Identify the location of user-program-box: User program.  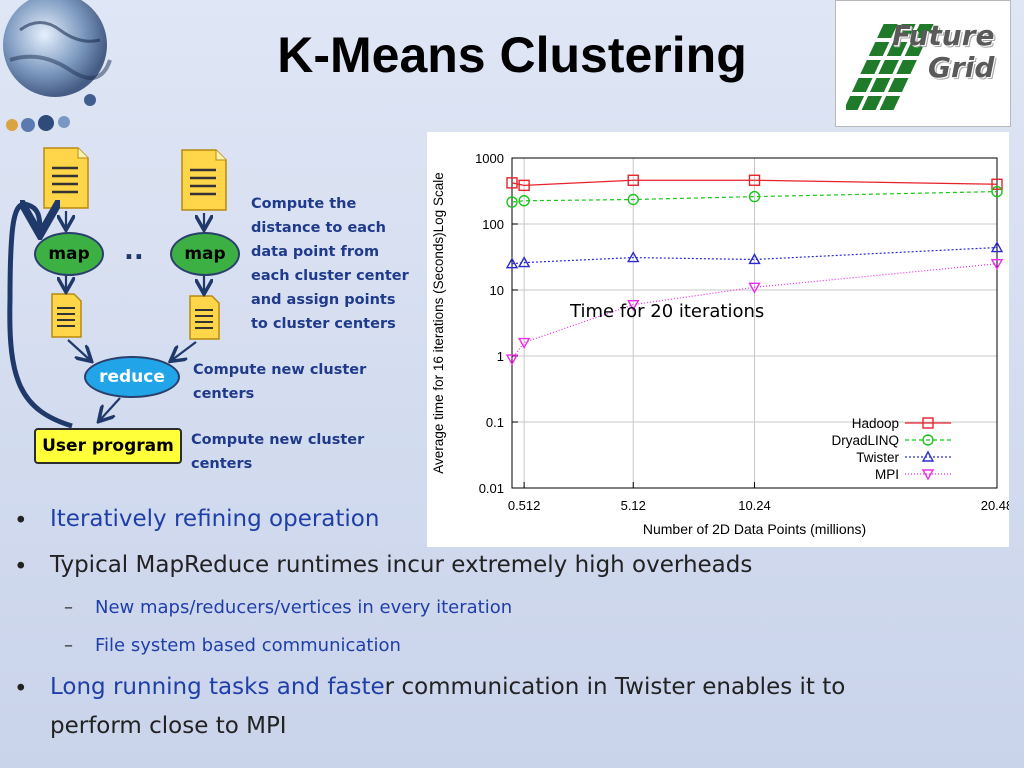
(108, 446).